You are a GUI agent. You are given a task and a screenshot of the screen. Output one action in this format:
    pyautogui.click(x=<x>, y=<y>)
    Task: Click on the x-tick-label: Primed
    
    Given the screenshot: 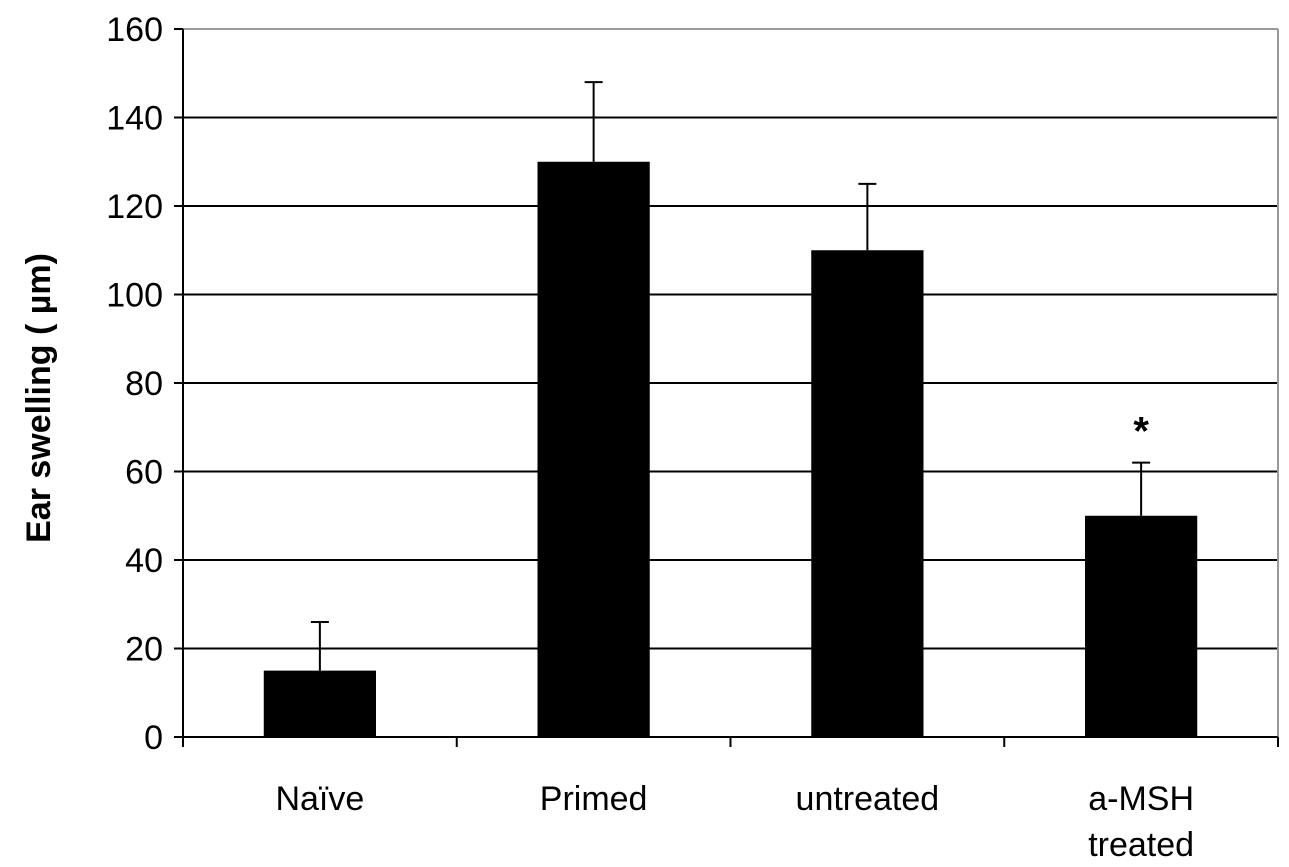 What is the action you would take?
    pyautogui.click(x=594, y=799)
    